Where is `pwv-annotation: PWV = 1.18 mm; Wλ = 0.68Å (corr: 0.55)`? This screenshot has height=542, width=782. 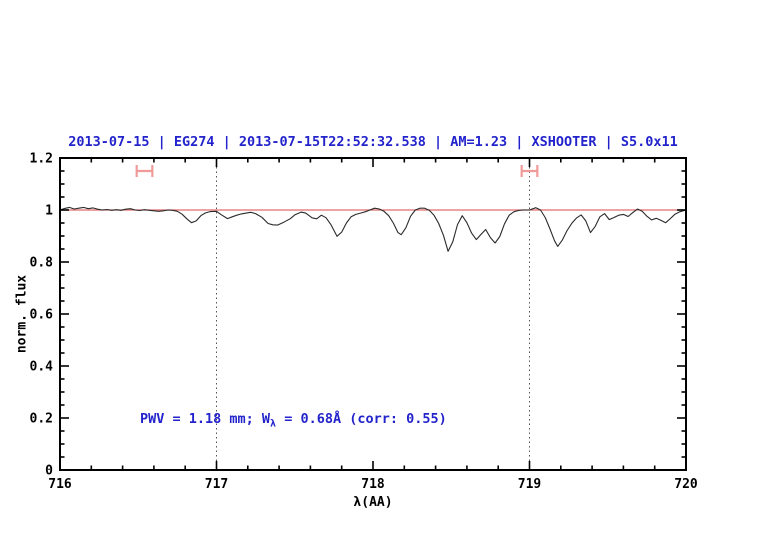
pwv-annotation: PWV = 1.18 mm; Wλ = 0.68Å (corr: 0.55) is located at coordinates (293, 420).